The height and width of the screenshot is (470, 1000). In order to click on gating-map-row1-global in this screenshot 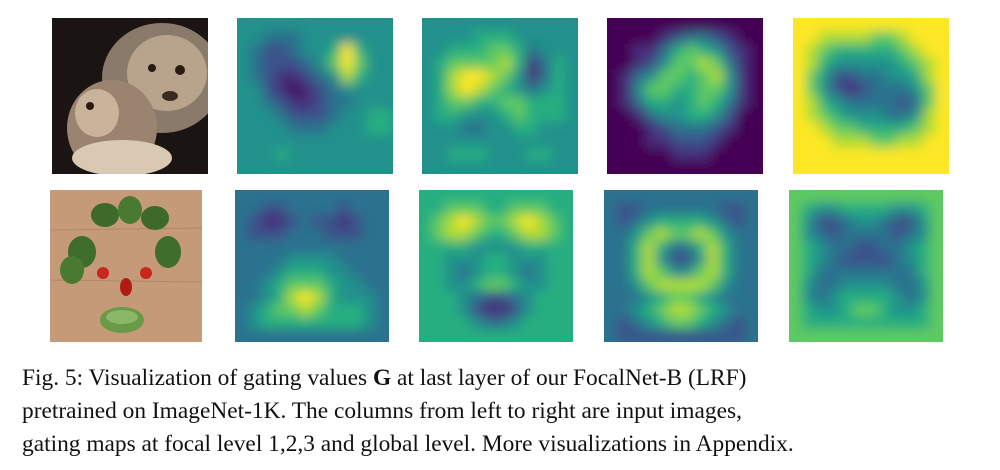, I will do `click(871, 96)`.